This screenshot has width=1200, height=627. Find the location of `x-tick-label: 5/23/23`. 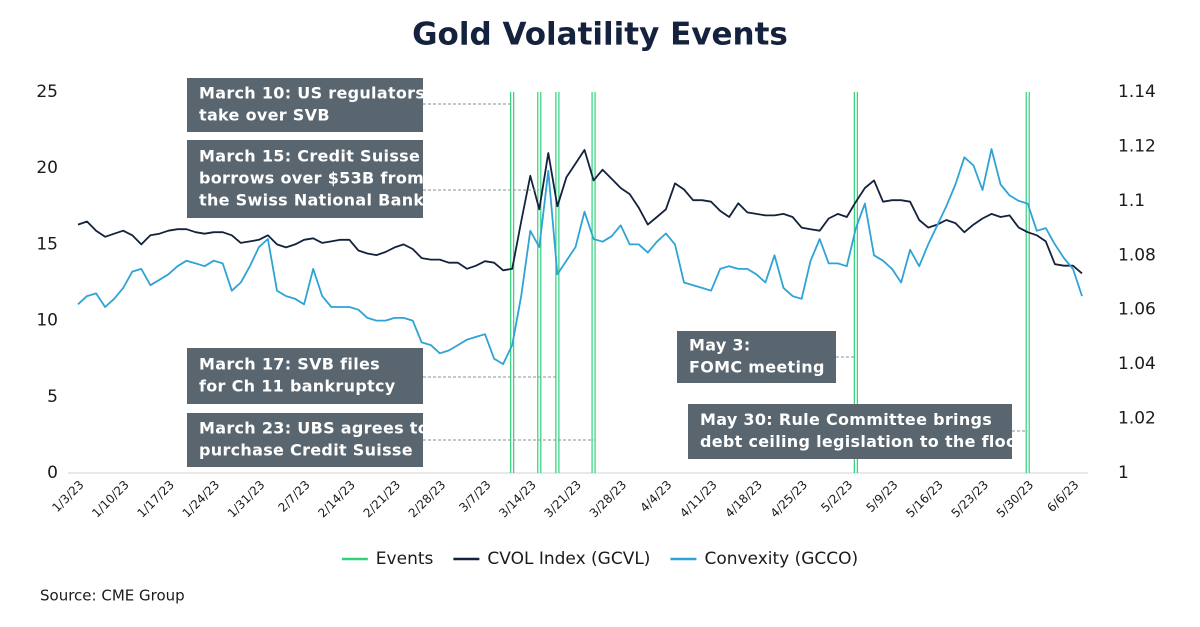

x-tick-label: 5/23/23 is located at coordinates (969, 499).